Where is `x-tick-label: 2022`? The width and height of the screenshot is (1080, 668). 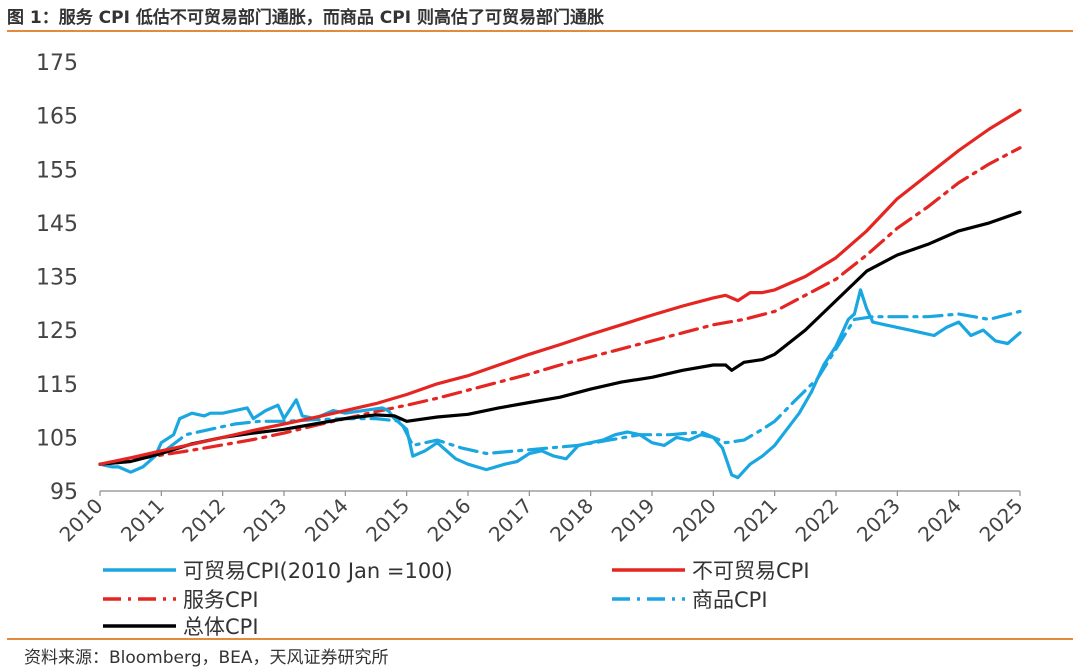
x-tick-label: 2022 is located at coordinates (817, 520).